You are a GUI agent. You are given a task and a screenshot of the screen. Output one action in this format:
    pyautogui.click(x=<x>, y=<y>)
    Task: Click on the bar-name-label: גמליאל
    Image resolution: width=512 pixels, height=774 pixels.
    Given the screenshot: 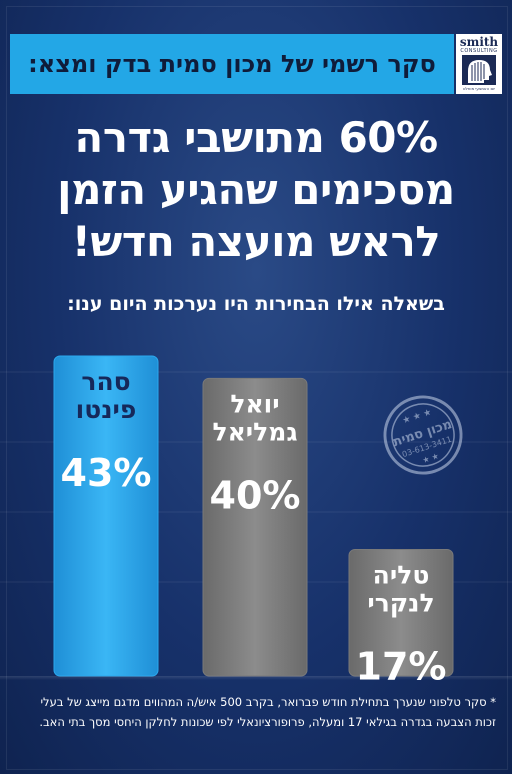 What is the action you would take?
    pyautogui.click(x=254, y=431)
    